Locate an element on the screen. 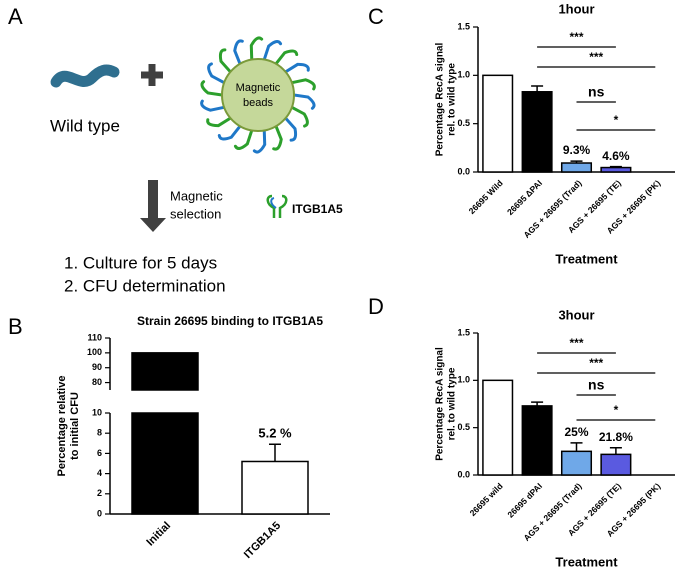 The image size is (685, 572). value-label: 4.6% is located at coordinates (616, 156).